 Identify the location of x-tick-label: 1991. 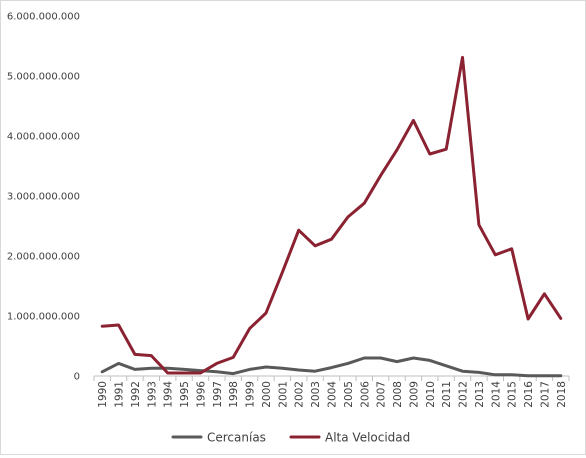
(120, 394).